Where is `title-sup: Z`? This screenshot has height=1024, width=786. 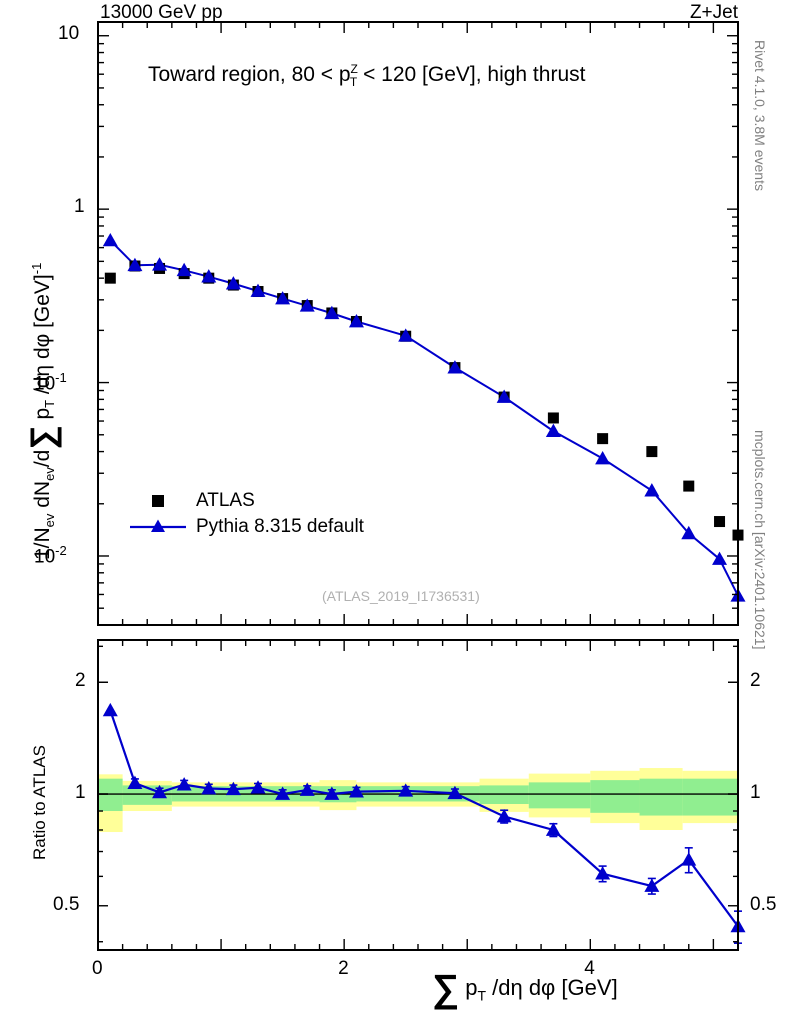 title-sup: Z is located at coordinates (354, 69).